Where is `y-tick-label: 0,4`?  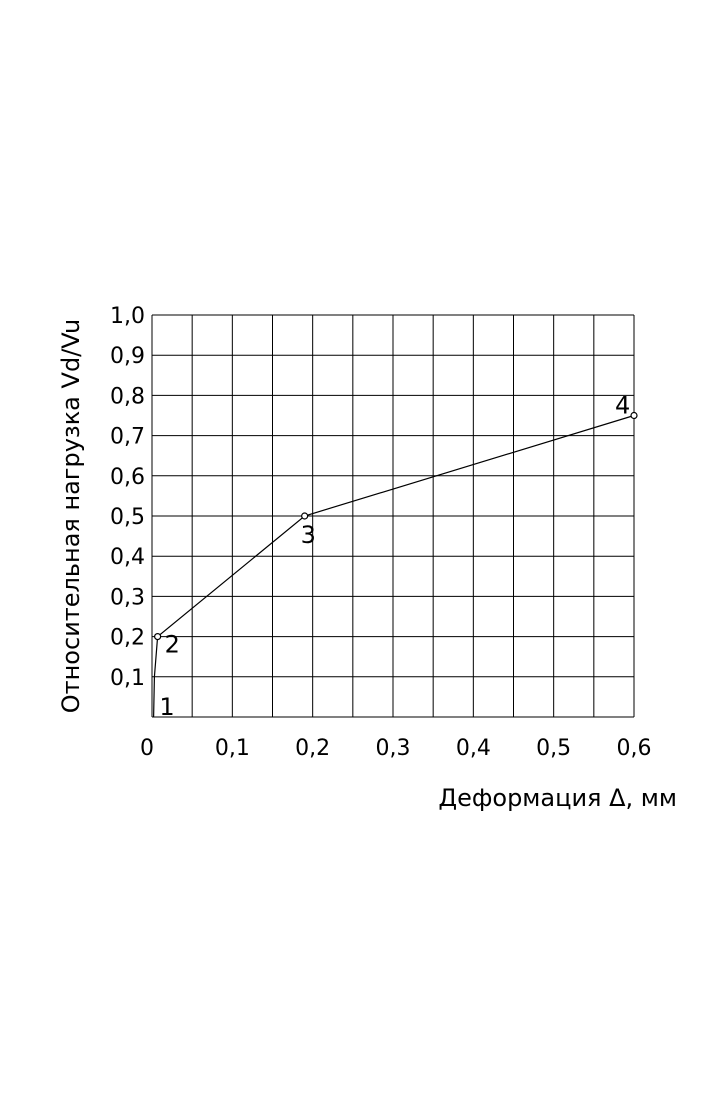
y-tick-label: 0,4 is located at coordinates (127, 557).